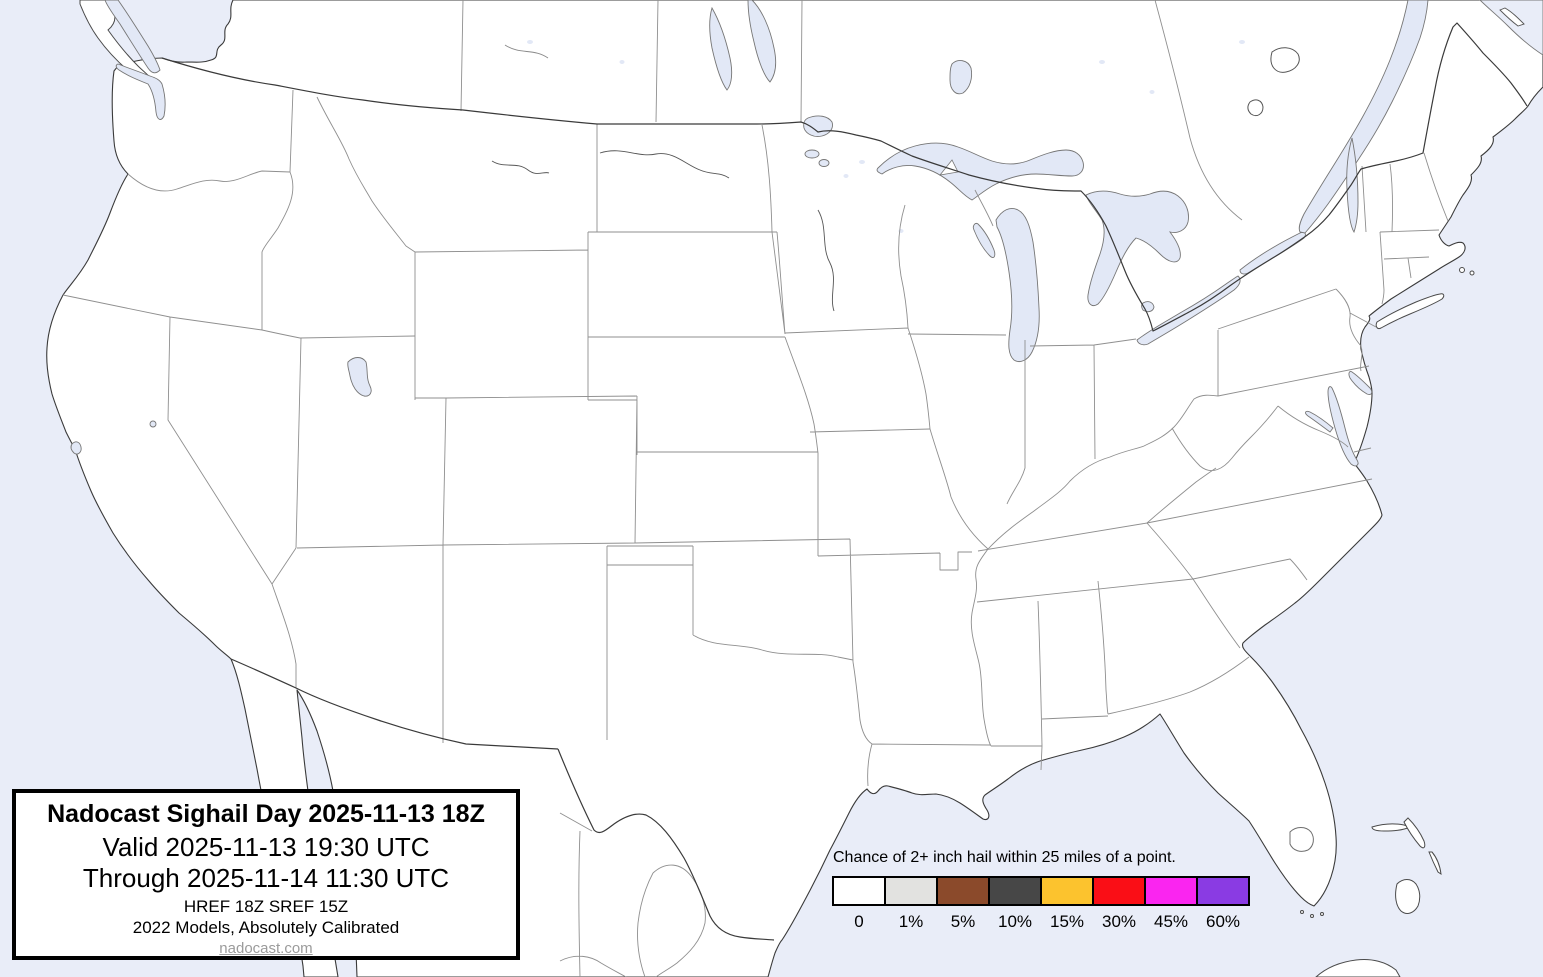 Image resolution: width=1543 pixels, height=977 pixels. What do you see at coordinates (826, 260) in the screenshot?
I see `missouri-river-sd` at bounding box center [826, 260].